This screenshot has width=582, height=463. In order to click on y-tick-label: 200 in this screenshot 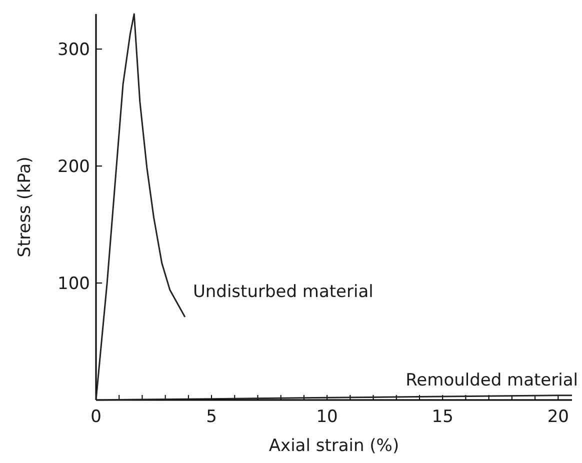, I will do `click(74, 167)`.